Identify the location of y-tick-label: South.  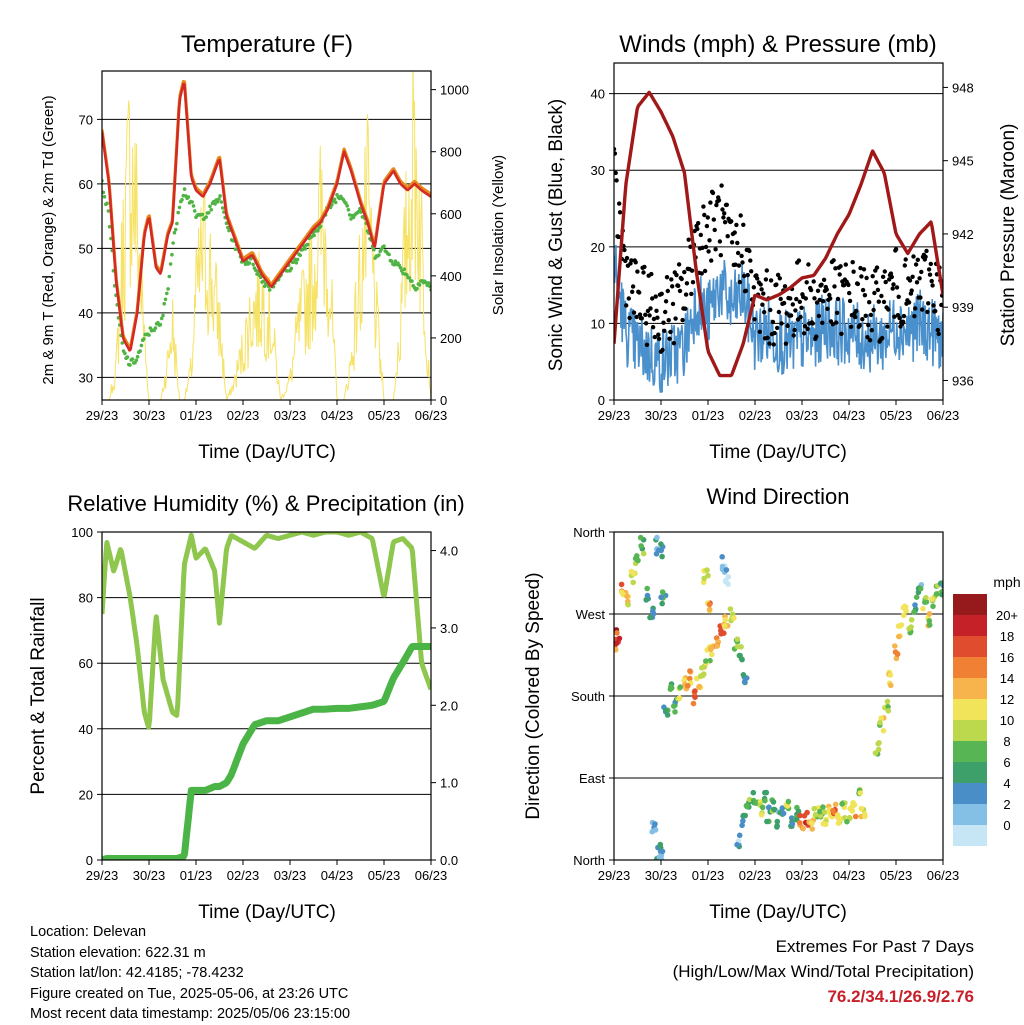
(588, 696).